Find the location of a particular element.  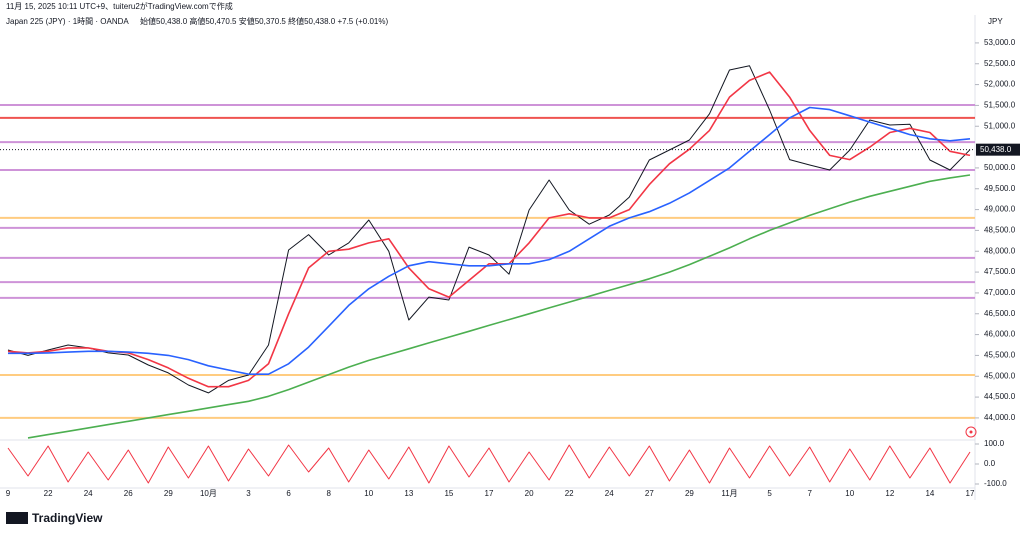

x-tick-label: 15 is located at coordinates (448, 493).